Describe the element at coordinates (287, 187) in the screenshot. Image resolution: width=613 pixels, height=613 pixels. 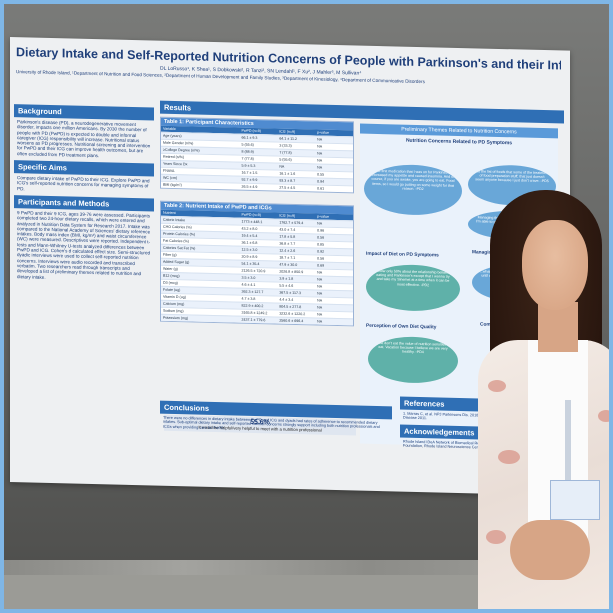
I see `table-cell: 27.5 ± 4.5` at that location.